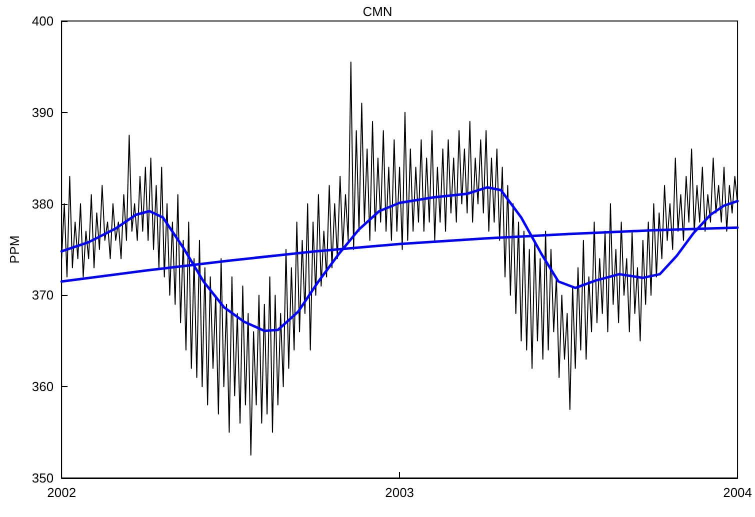 This screenshot has width=755, height=517. What do you see at coordinates (61, 492) in the screenshot?
I see `x-tick-label: 2002` at bounding box center [61, 492].